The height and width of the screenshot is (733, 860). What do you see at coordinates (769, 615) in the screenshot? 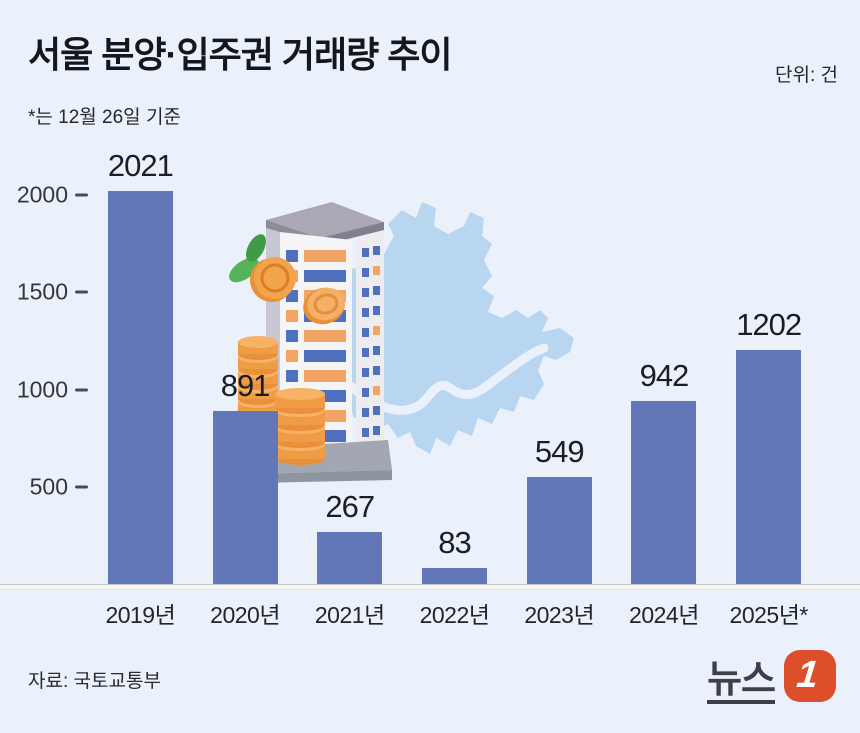
I see `x-axis-label: 2025년*` at bounding box center [769, 615].